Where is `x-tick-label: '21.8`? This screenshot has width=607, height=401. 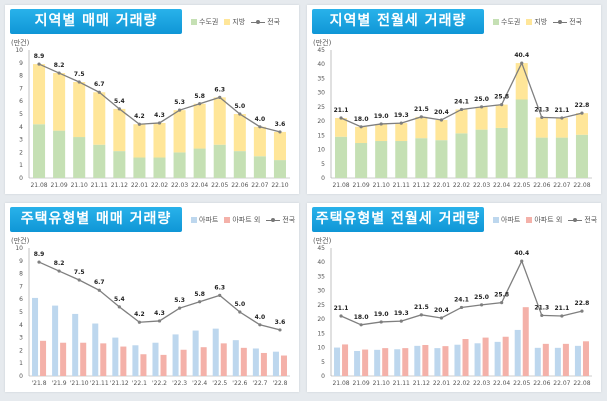 x-tick-label: '21.8 is located at coordinates (39, 383).